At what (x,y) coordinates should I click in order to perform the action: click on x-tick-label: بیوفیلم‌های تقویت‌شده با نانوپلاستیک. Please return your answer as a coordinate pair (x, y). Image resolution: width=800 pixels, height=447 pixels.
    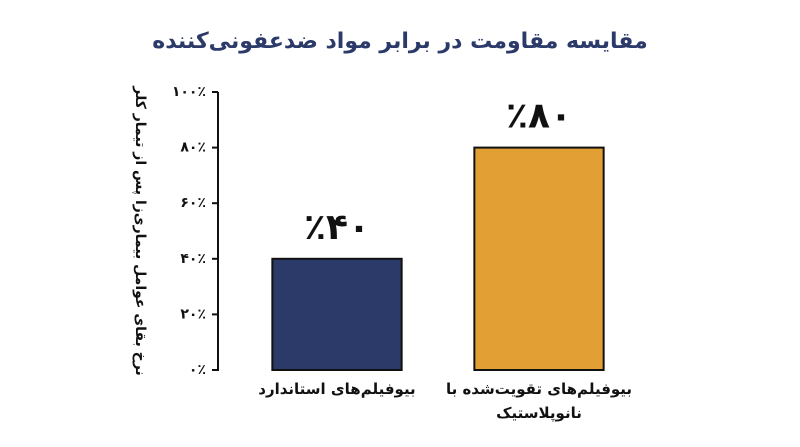
    Looking at the image, I should click on (539, 401).